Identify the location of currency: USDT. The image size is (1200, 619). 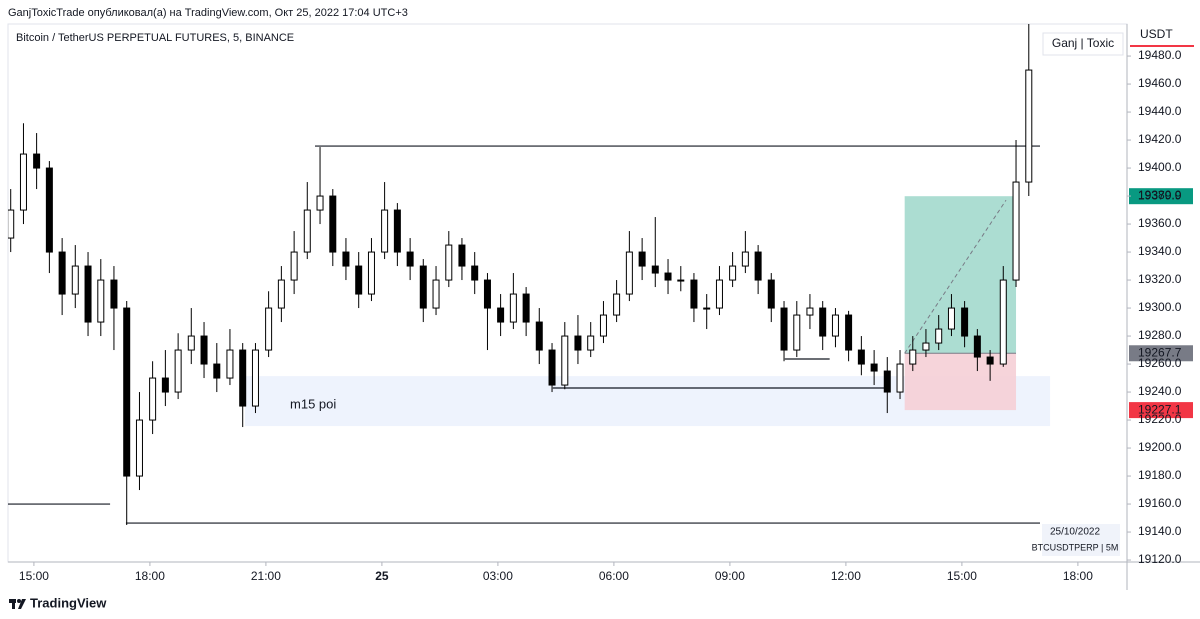
(1156, 34).